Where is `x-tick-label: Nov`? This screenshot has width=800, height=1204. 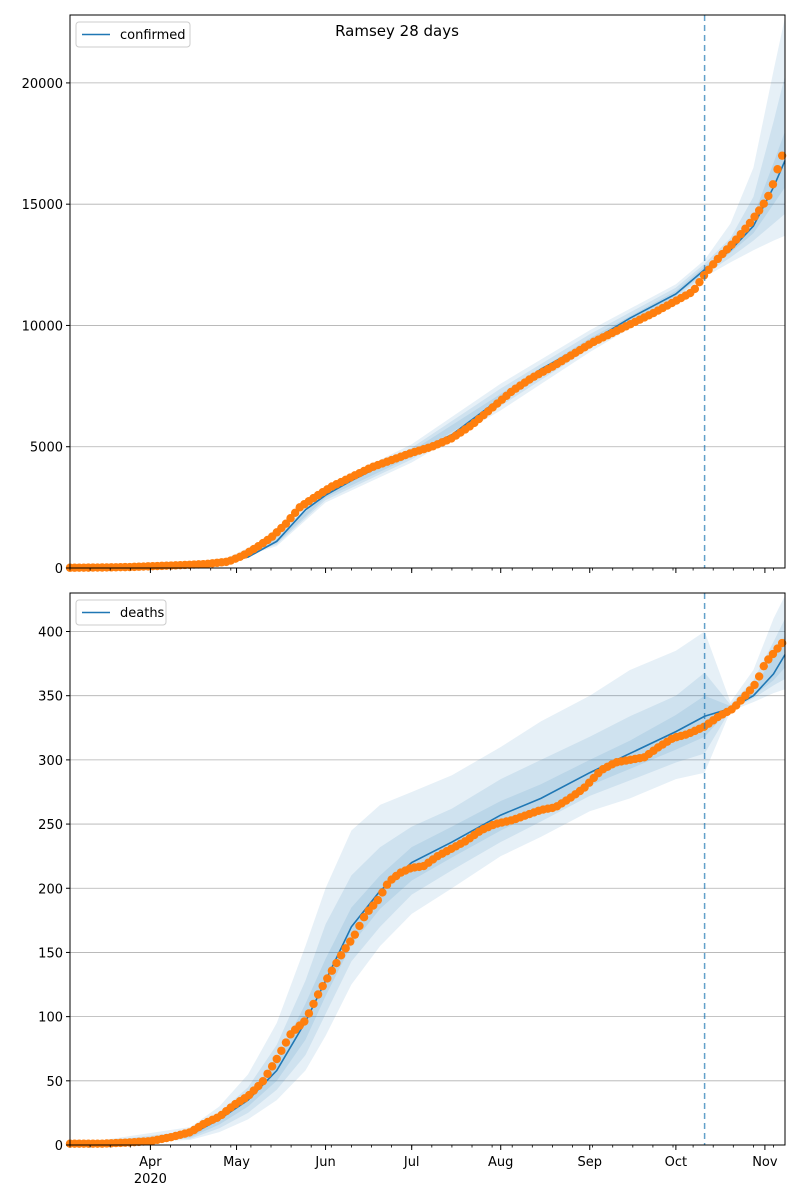 x-tick-label: Nov is located at coordinates (765, 1162).